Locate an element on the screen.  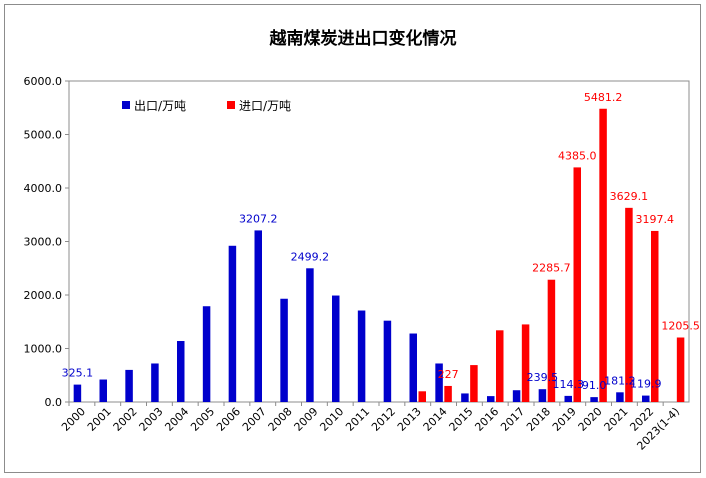
x-tick-label: 2011 is located at coordinates (357, 419).